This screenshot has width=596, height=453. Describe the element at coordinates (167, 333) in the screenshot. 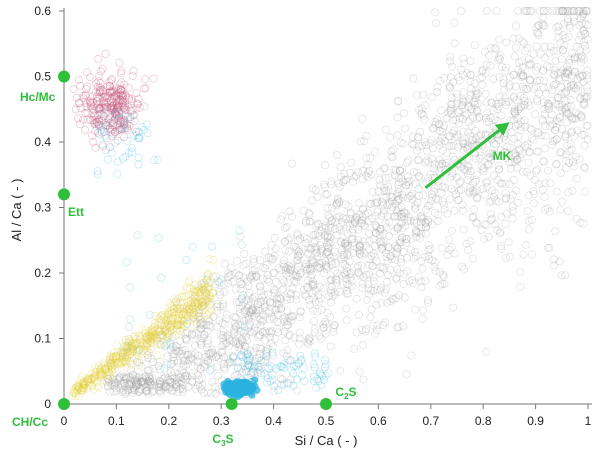

I see `data-point-2043` at that location.